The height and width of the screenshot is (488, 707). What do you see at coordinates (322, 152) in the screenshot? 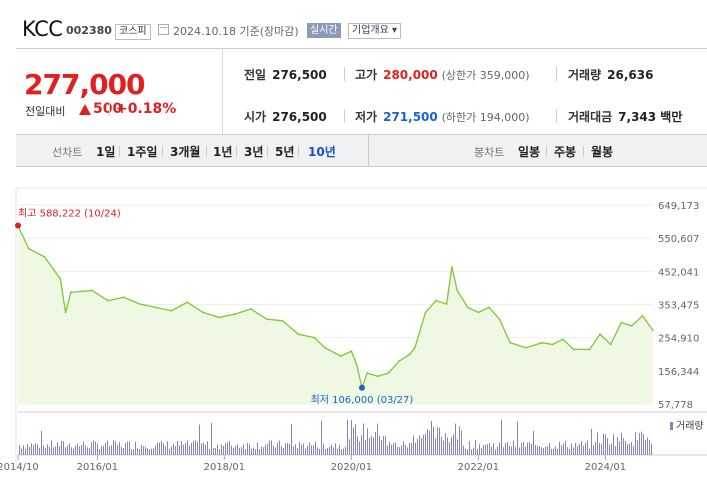
I see `period-10y: 10년` at bounding box center [322, 152].